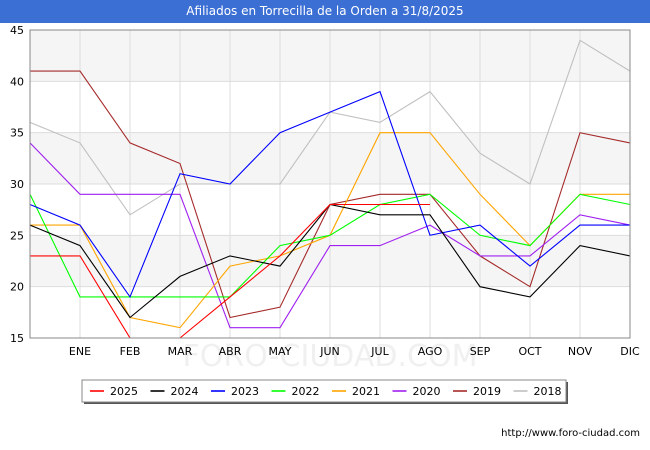 This screenshot has height=450, width=650. What do you see at coordinates (280, 351) in the screenshot?
I see `x-tick-label: MAY` at bounding box center [280, 351].